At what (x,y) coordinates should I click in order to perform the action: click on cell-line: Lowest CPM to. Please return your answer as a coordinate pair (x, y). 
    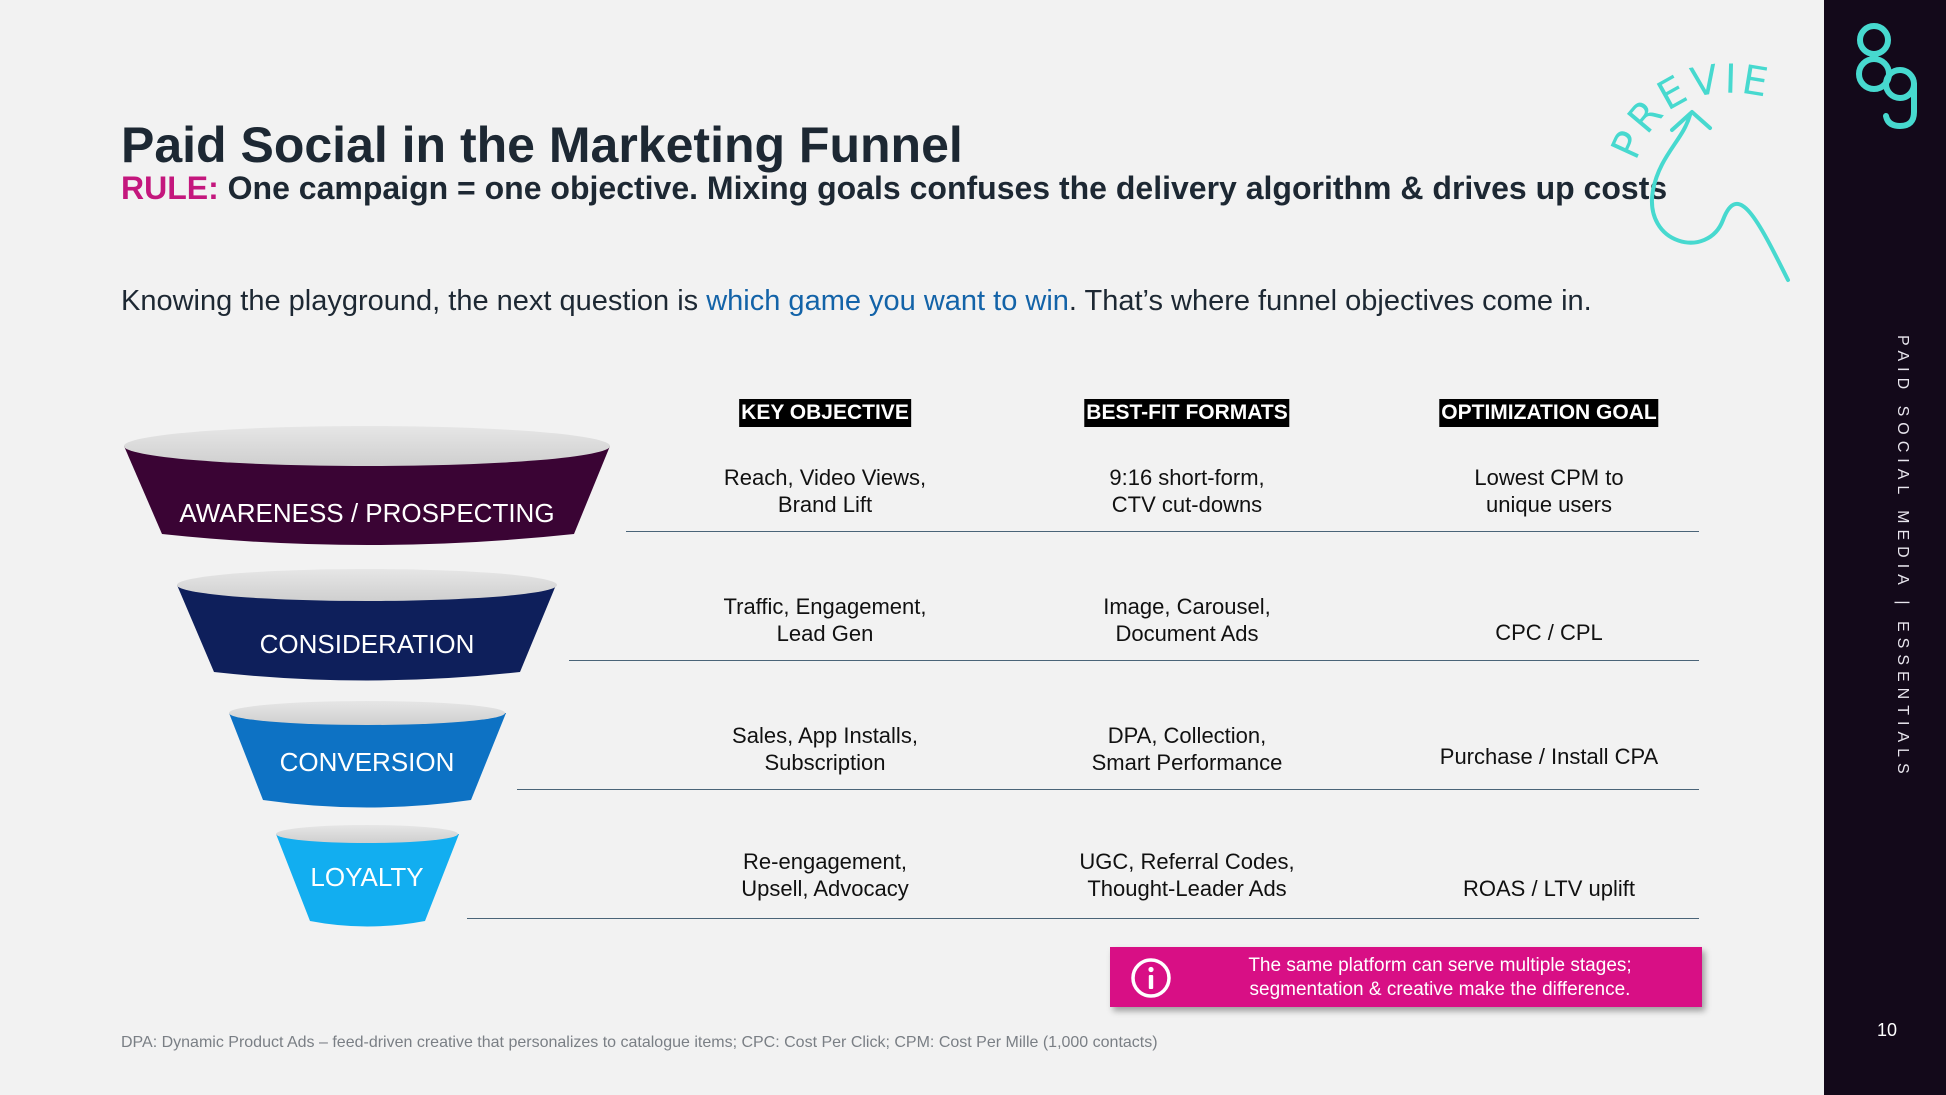
    Looking at the image, I should click on (1549, 477).